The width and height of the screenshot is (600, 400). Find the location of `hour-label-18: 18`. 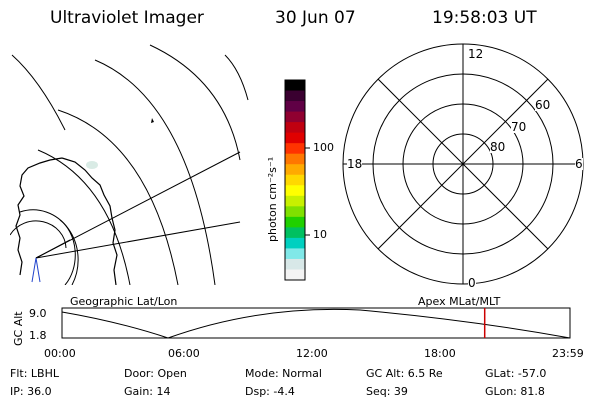

hour-label-18: 18 is located at coordinates (355, 164).